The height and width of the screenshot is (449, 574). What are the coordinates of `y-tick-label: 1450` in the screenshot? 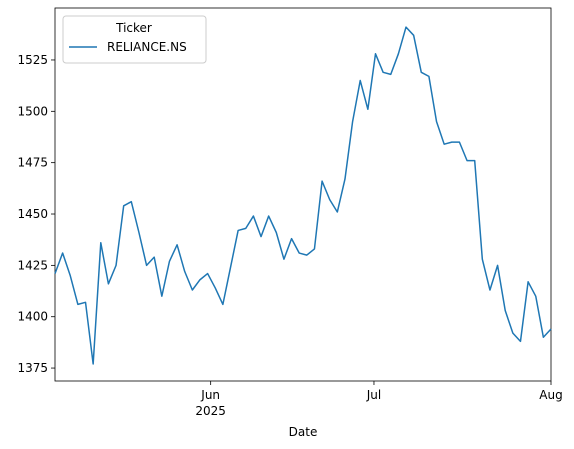 It's located at (32, 214).